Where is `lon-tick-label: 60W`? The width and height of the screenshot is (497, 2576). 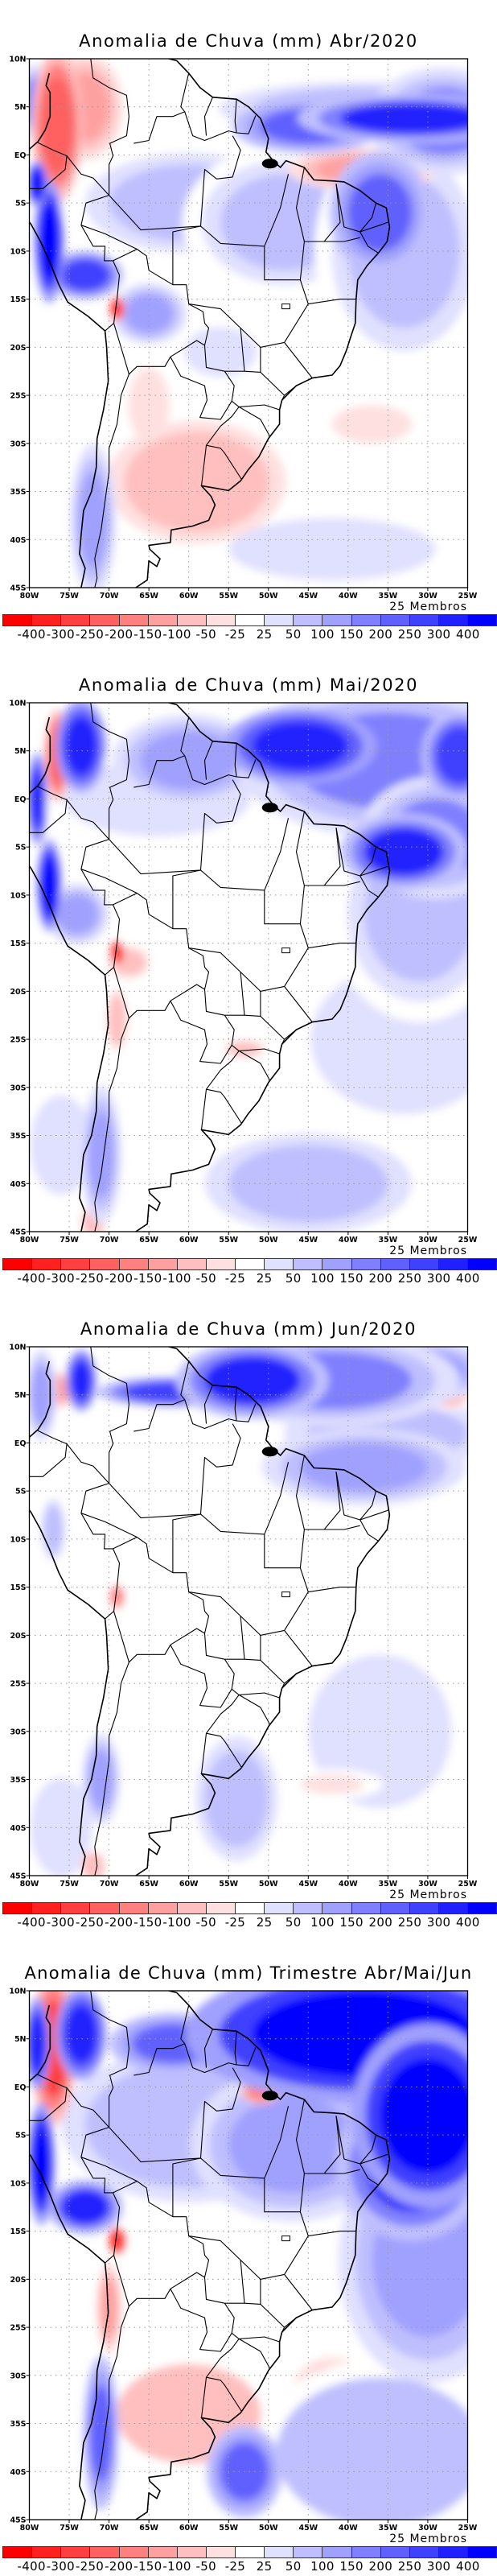 lon-tick-label: 60W is located at coordinates (189, 2528).